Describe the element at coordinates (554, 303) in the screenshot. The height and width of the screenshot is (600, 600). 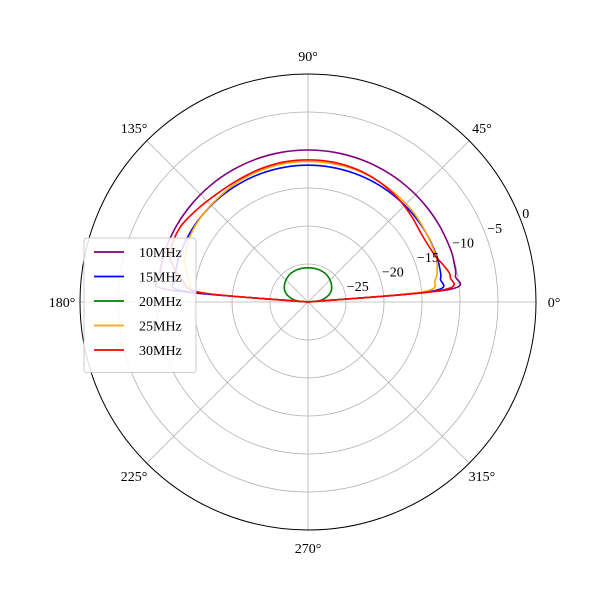
I see `angle-tick-label: 0°` at that location.